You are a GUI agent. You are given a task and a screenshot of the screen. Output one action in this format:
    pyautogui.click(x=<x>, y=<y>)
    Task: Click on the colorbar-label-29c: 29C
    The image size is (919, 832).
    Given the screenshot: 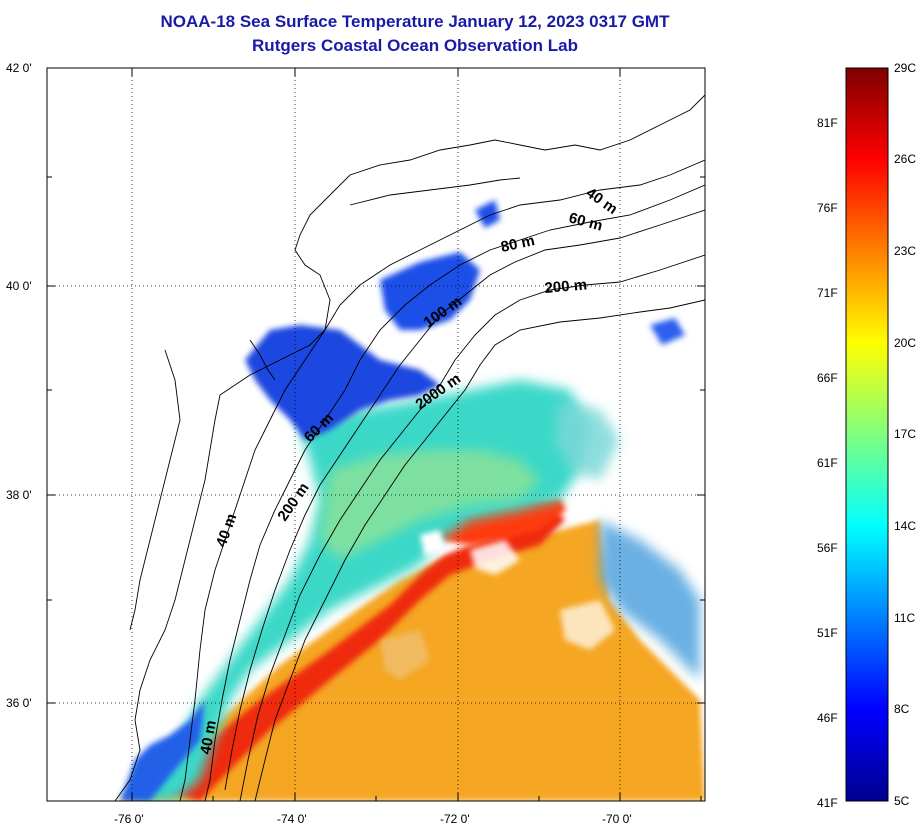 What is the action you would take?
    pyautogui.click(x=905, y=68)
    